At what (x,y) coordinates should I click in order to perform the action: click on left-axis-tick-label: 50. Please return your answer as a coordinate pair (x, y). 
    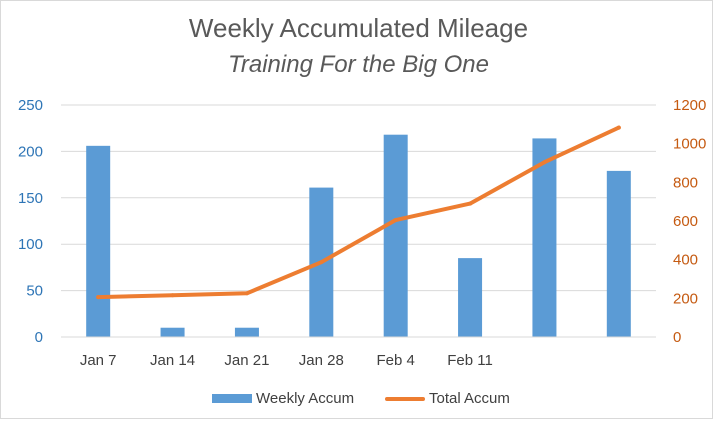
    Looking at the image, I should click on (34, 291).